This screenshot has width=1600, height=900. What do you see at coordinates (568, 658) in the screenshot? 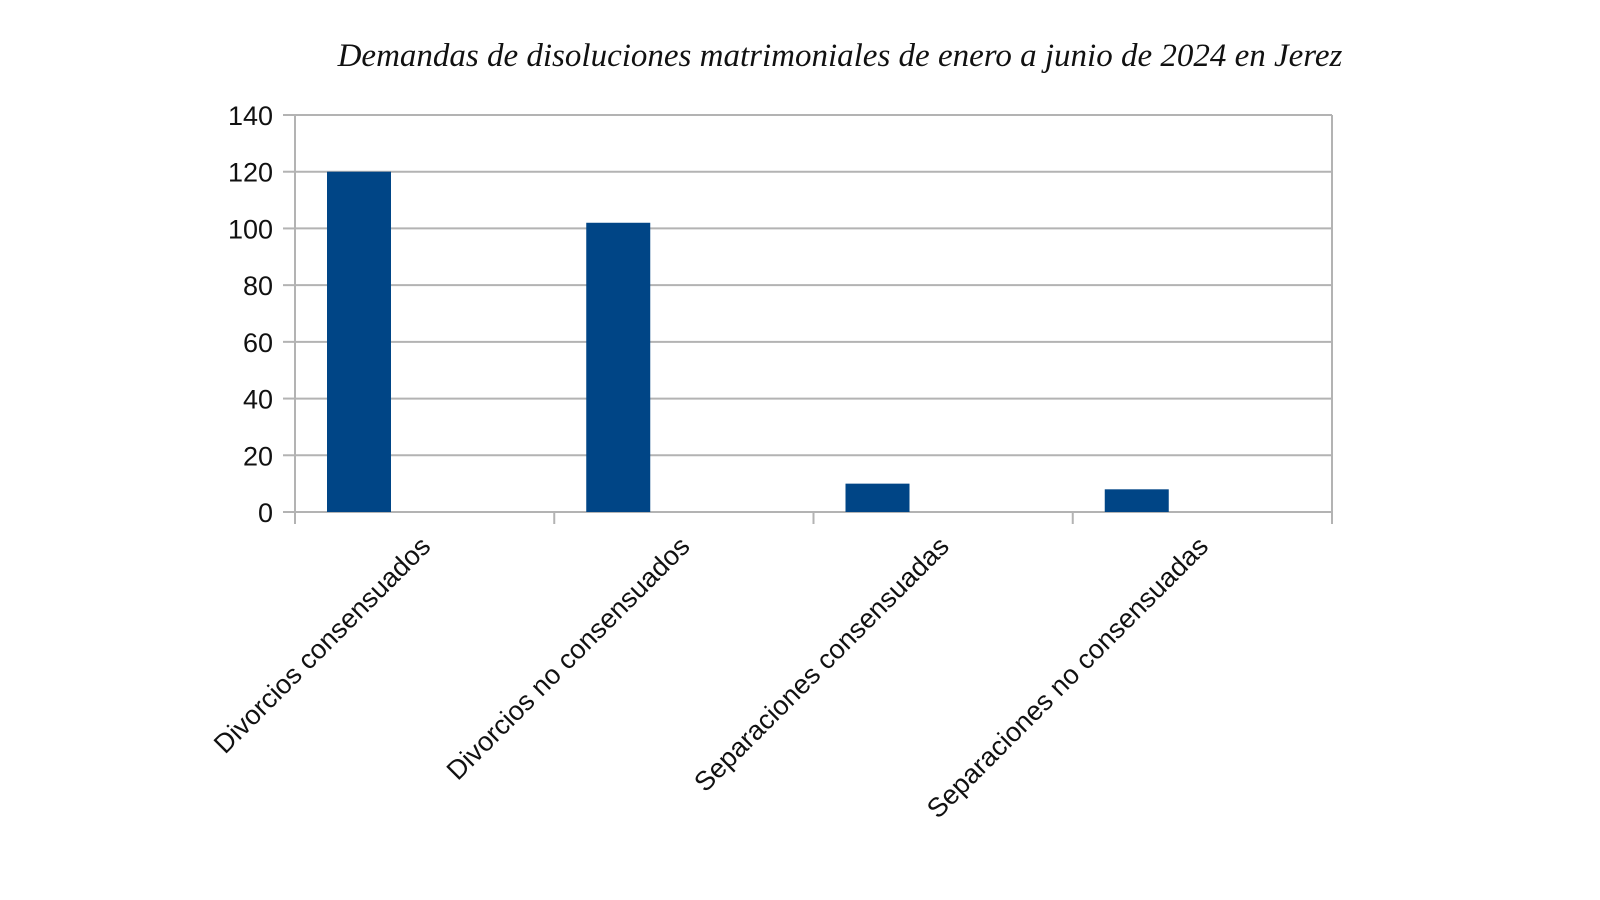
I see `x-category-label: Divorcios no consensuados` at bounding box center [568, 658].